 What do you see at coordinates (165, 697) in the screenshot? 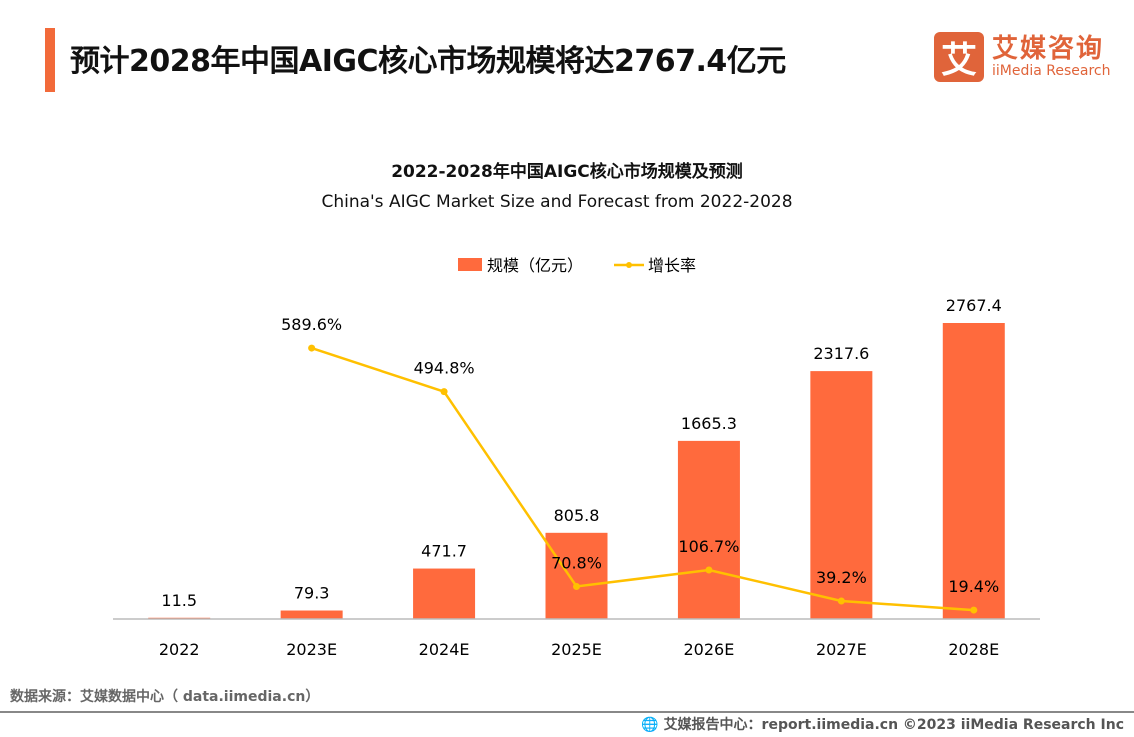
I see `data-source: 数据来源：艾媒数据中心（ data.iimedia.cn）` at bounding box center [165, 697].